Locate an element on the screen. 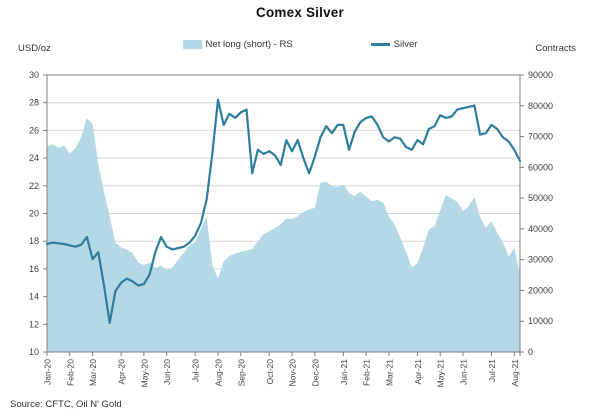  svg-text: Jan-20 is located at coordinates (48, 372).